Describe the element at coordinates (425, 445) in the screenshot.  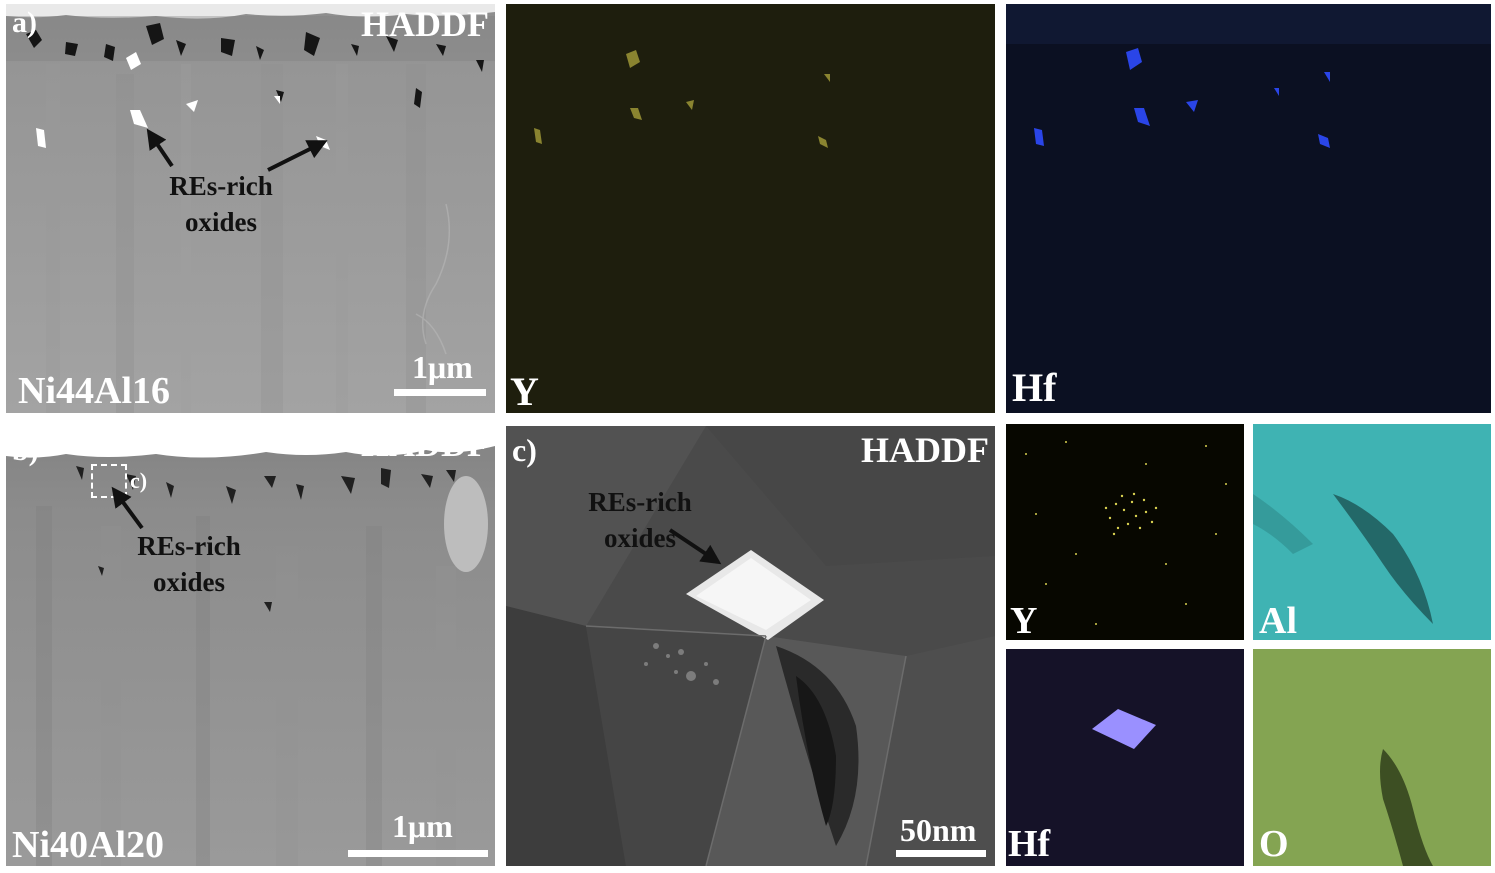
I see `panel-b-mode-label: HADDF` at that location.